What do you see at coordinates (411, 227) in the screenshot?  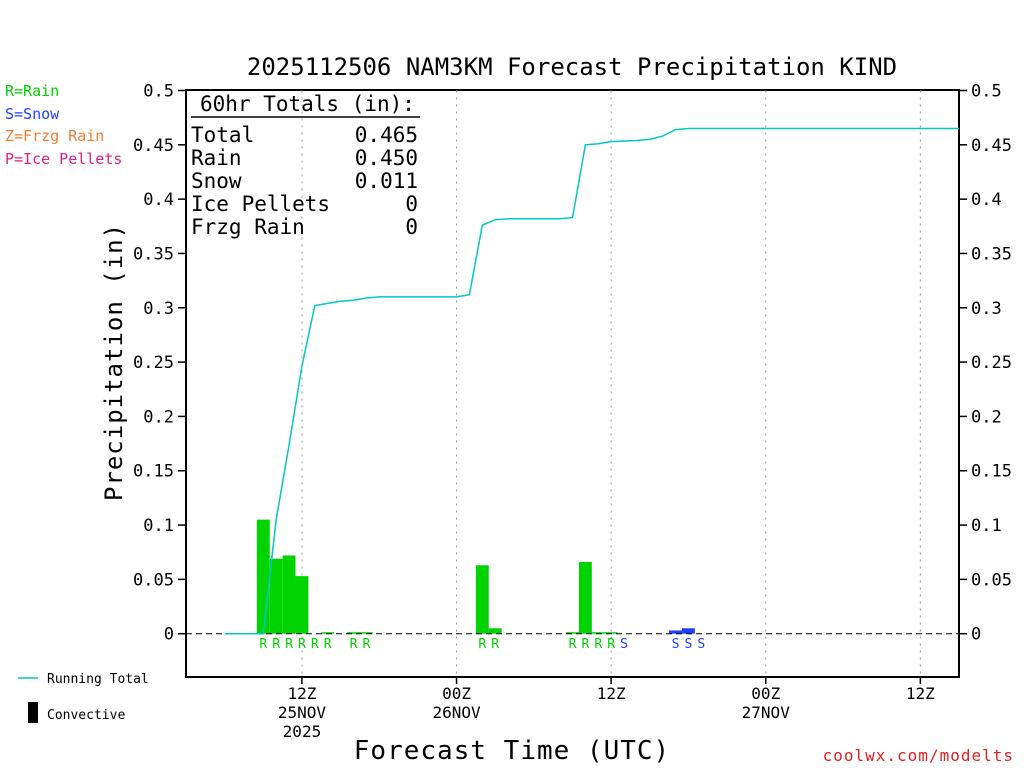 I see `totals-frzg-rain-value: 0` at bounding box center [411, 227].